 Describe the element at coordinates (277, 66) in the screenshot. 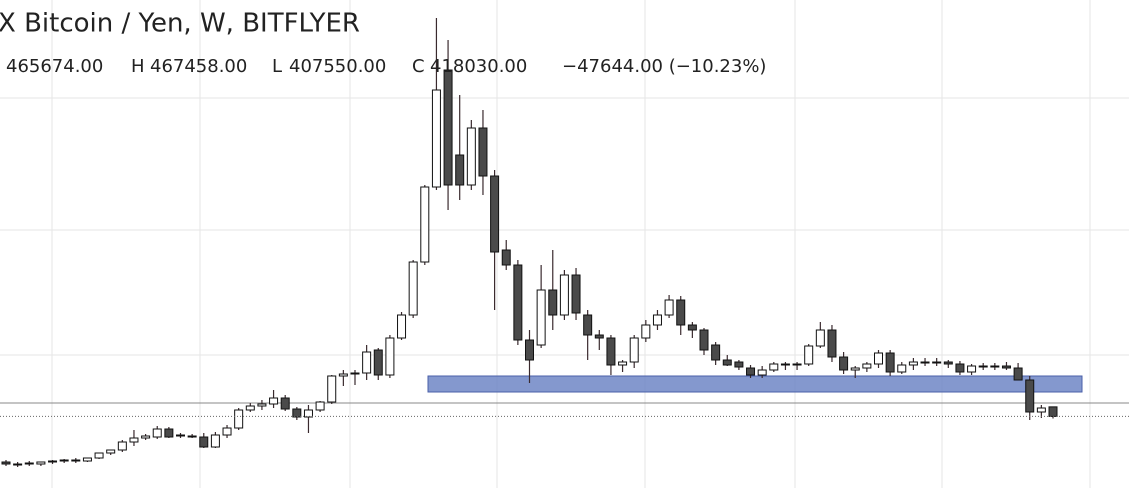

I see `ohlc-label: L` at that location.